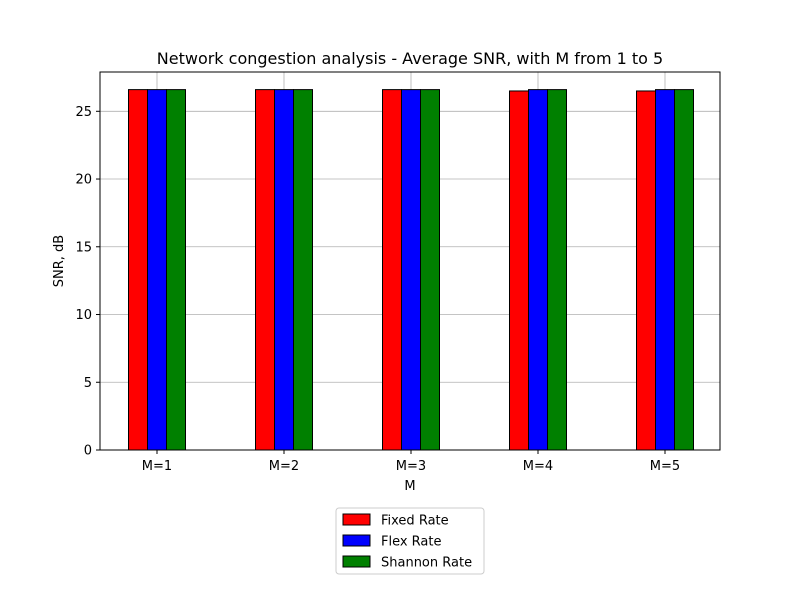  I want to click on legend-label: Shannon Rate, so click(426, 563).